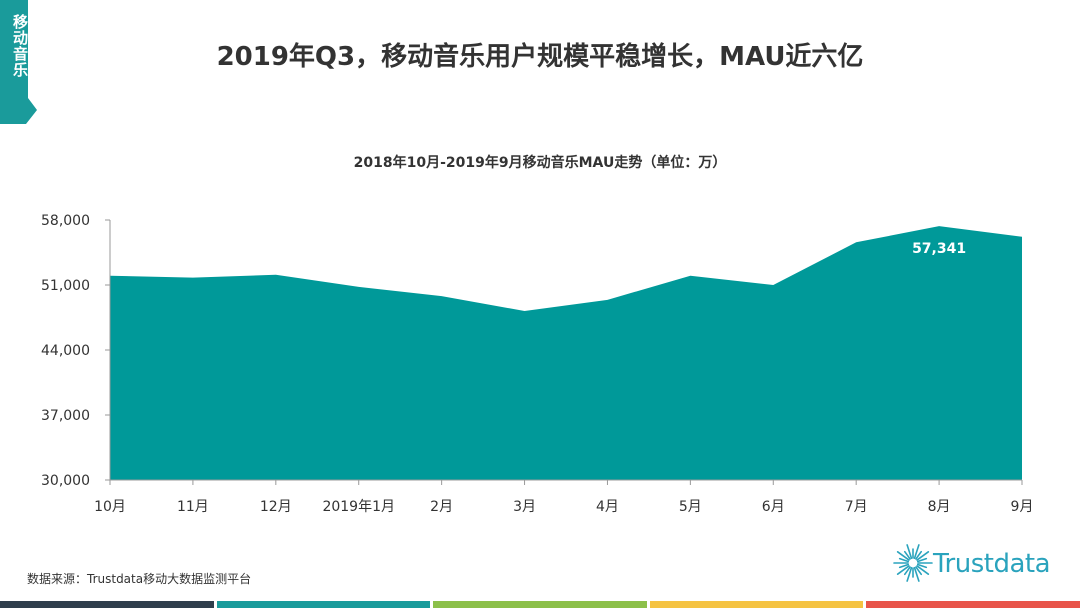 The width and height of the screenshot is (1080, 608). Describe the element at coordinates (773, 507) in the screenshot. I see `x-tick-label: 6月` at that location.